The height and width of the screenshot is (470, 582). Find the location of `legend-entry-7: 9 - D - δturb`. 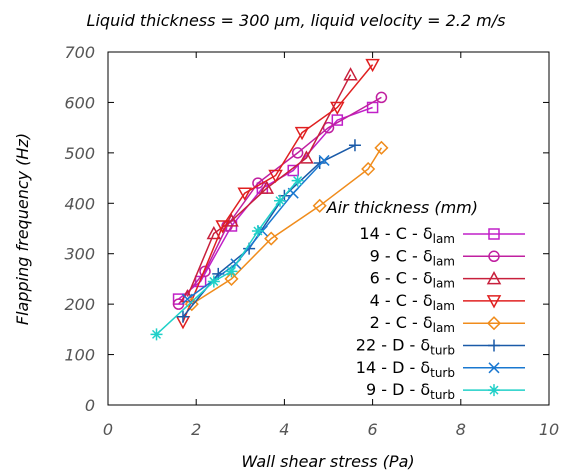

legend-entry-7: 9 - D - δturb is located at coordinates (445, 391).